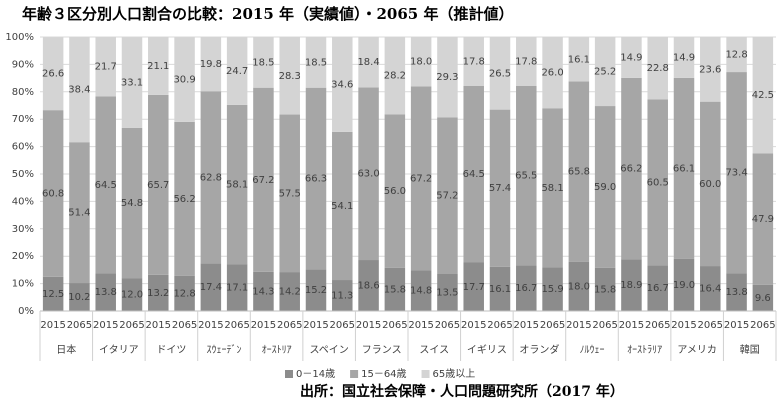  What do you see at coordinates (184, 80) in the screenshot?
I see `data-label: 30.9` at bounding box center [184, 80].